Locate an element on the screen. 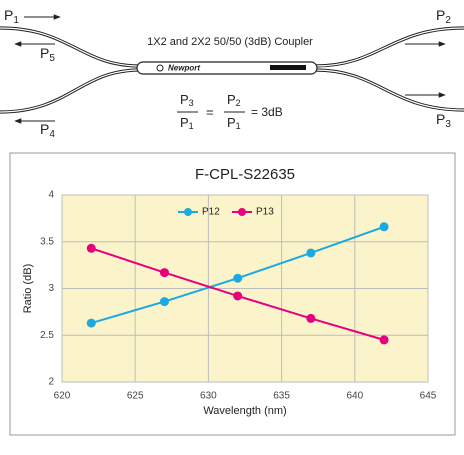  port-label: P4 is located at coordinates (47, 130).